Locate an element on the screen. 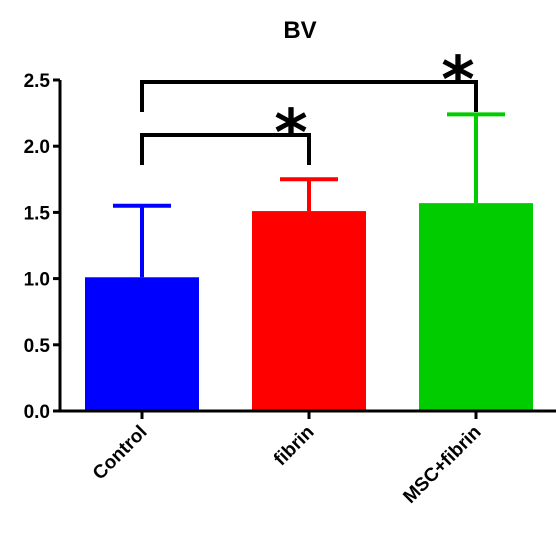  y-tick-label: 1.5 is located at coordinates (37, 213).